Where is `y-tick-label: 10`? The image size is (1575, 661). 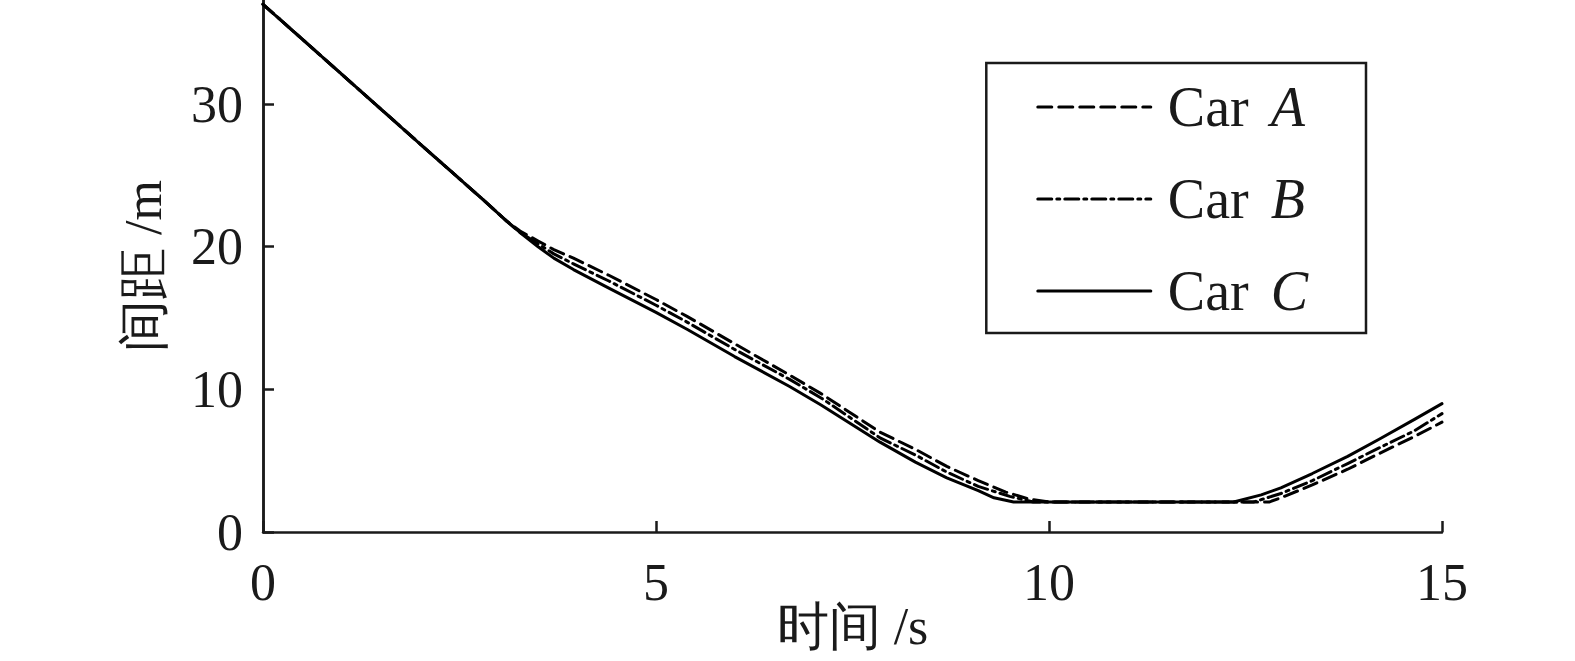
y-tick-label: 10 is located at coordinates (217, 389).